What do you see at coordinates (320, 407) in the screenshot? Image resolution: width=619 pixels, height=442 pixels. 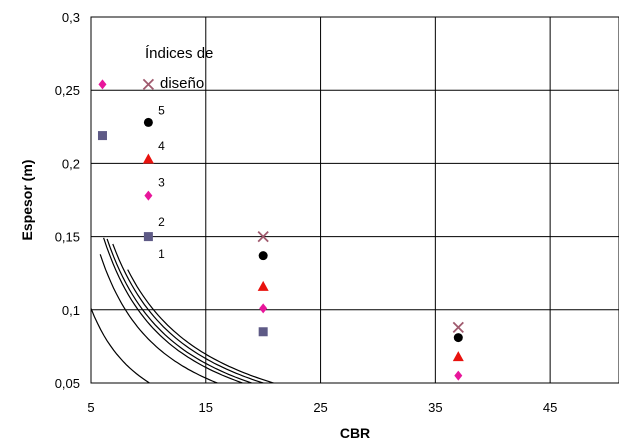 I see `x-tick-label: 25` at bounding box center [320, 407].